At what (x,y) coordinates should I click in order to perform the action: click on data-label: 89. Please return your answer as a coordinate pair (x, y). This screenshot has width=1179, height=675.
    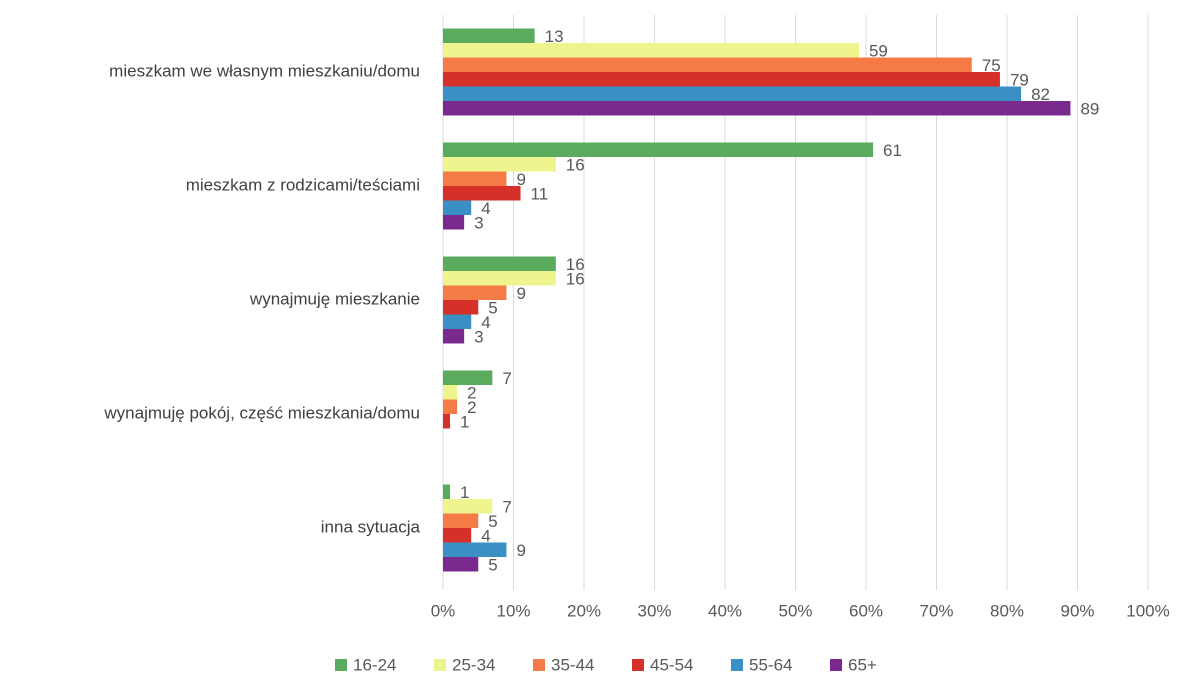
    Looking at the image, I should click on (1089, 109).